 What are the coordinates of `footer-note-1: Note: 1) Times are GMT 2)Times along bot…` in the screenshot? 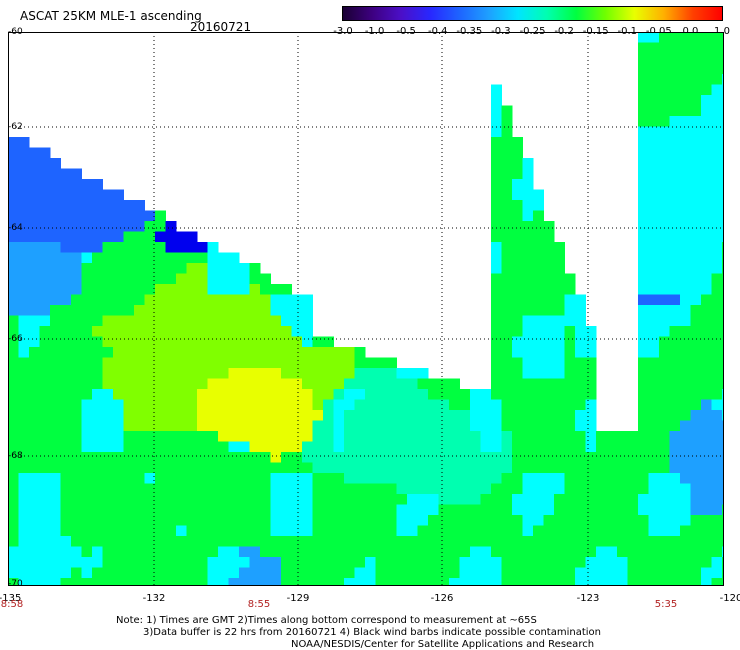 It's located at (326, 620).